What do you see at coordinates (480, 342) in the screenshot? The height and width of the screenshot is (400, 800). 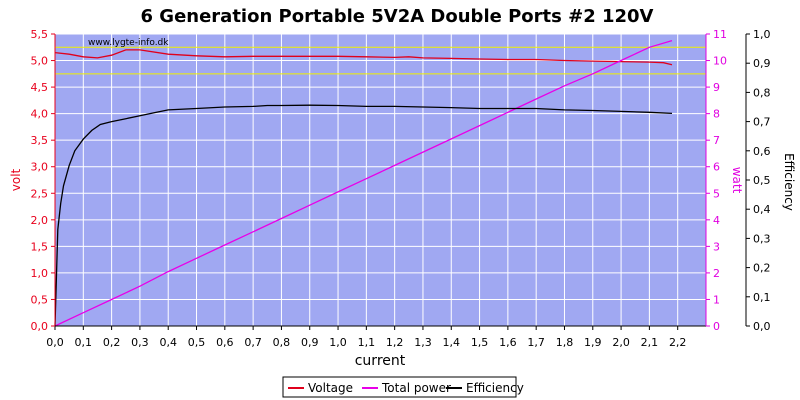 I see `x-tick-label: 1,5` at bounding box center [480, 342].